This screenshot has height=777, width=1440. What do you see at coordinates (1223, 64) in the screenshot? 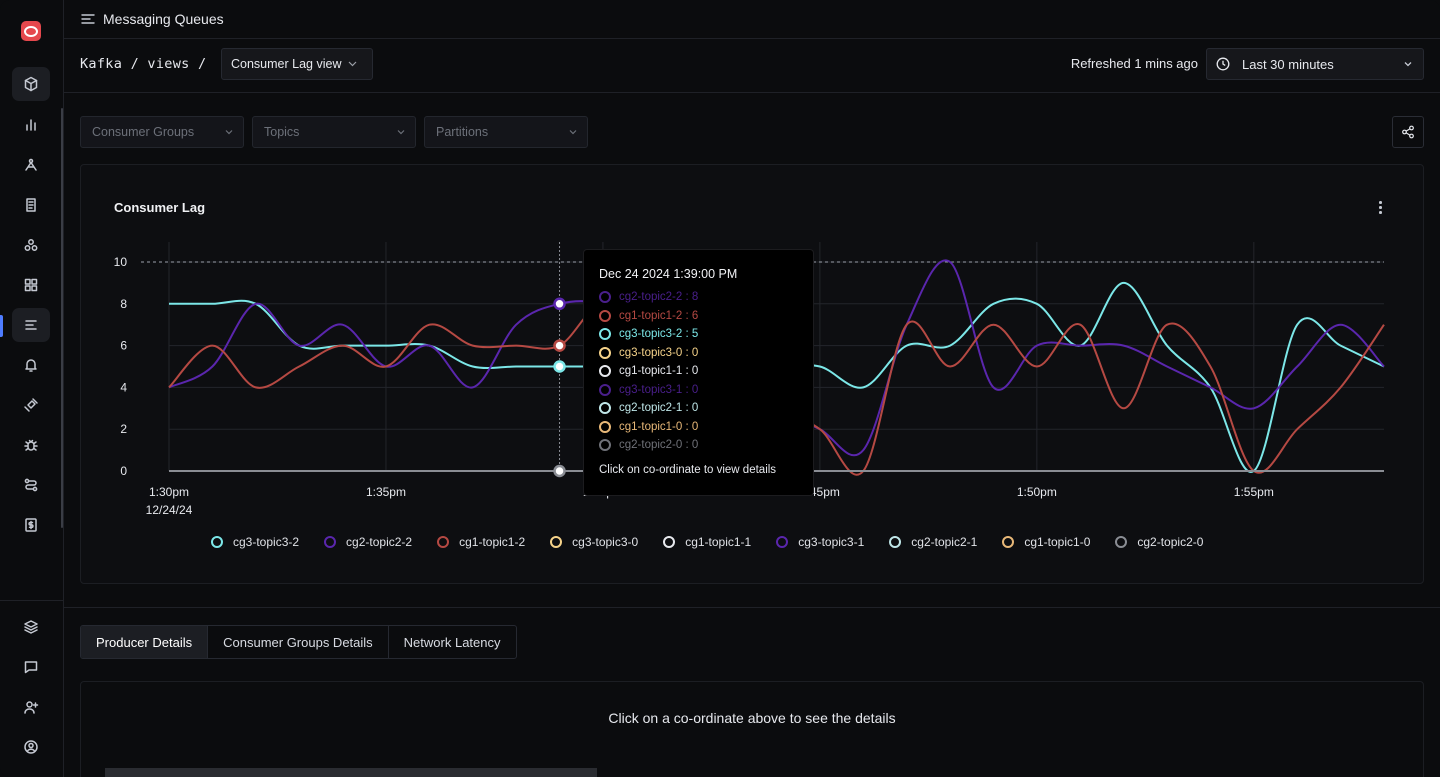
I see `clock-icon` at bounding box center [1223, 64].